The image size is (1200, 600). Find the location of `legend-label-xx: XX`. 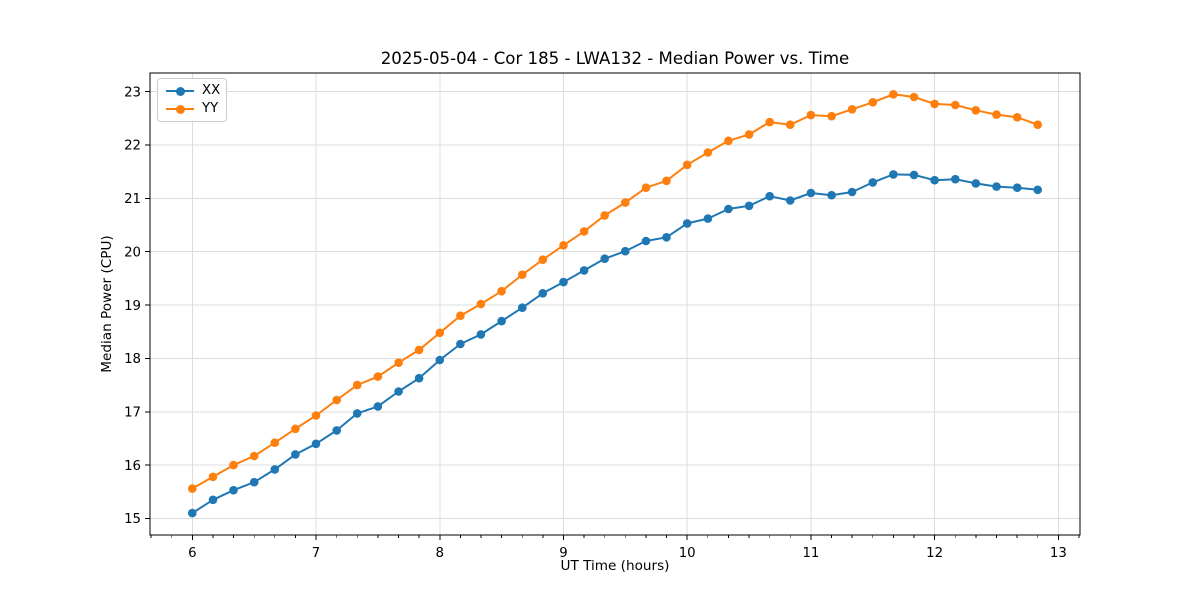

legend-label-xx: XX is located at coordinates (211, 91).